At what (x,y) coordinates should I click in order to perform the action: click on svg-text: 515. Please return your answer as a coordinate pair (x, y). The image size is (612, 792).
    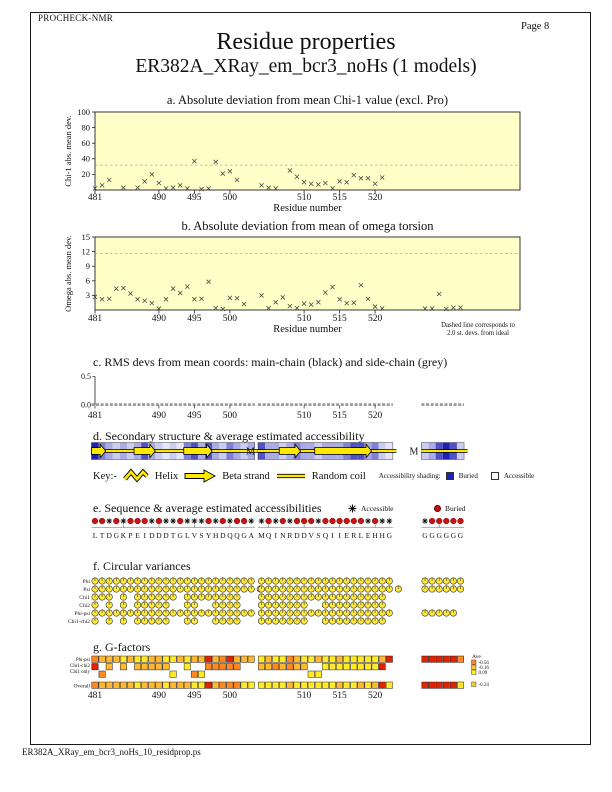
    Looking at the image, I should click on (339, 416).